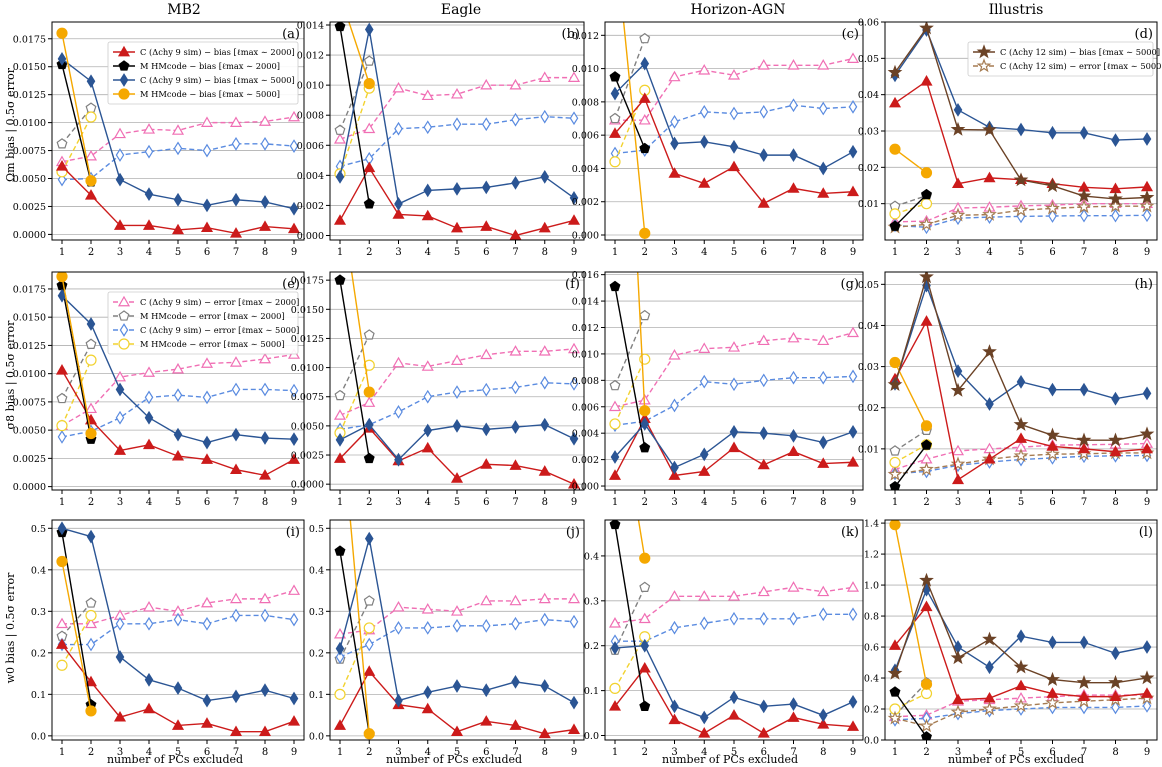 This screenshot has height=767, width=1162. What do you see at coordinates (793, 752) in the screenshot?
I see `x-tick-label: 7` at bounding box center [793, 752].